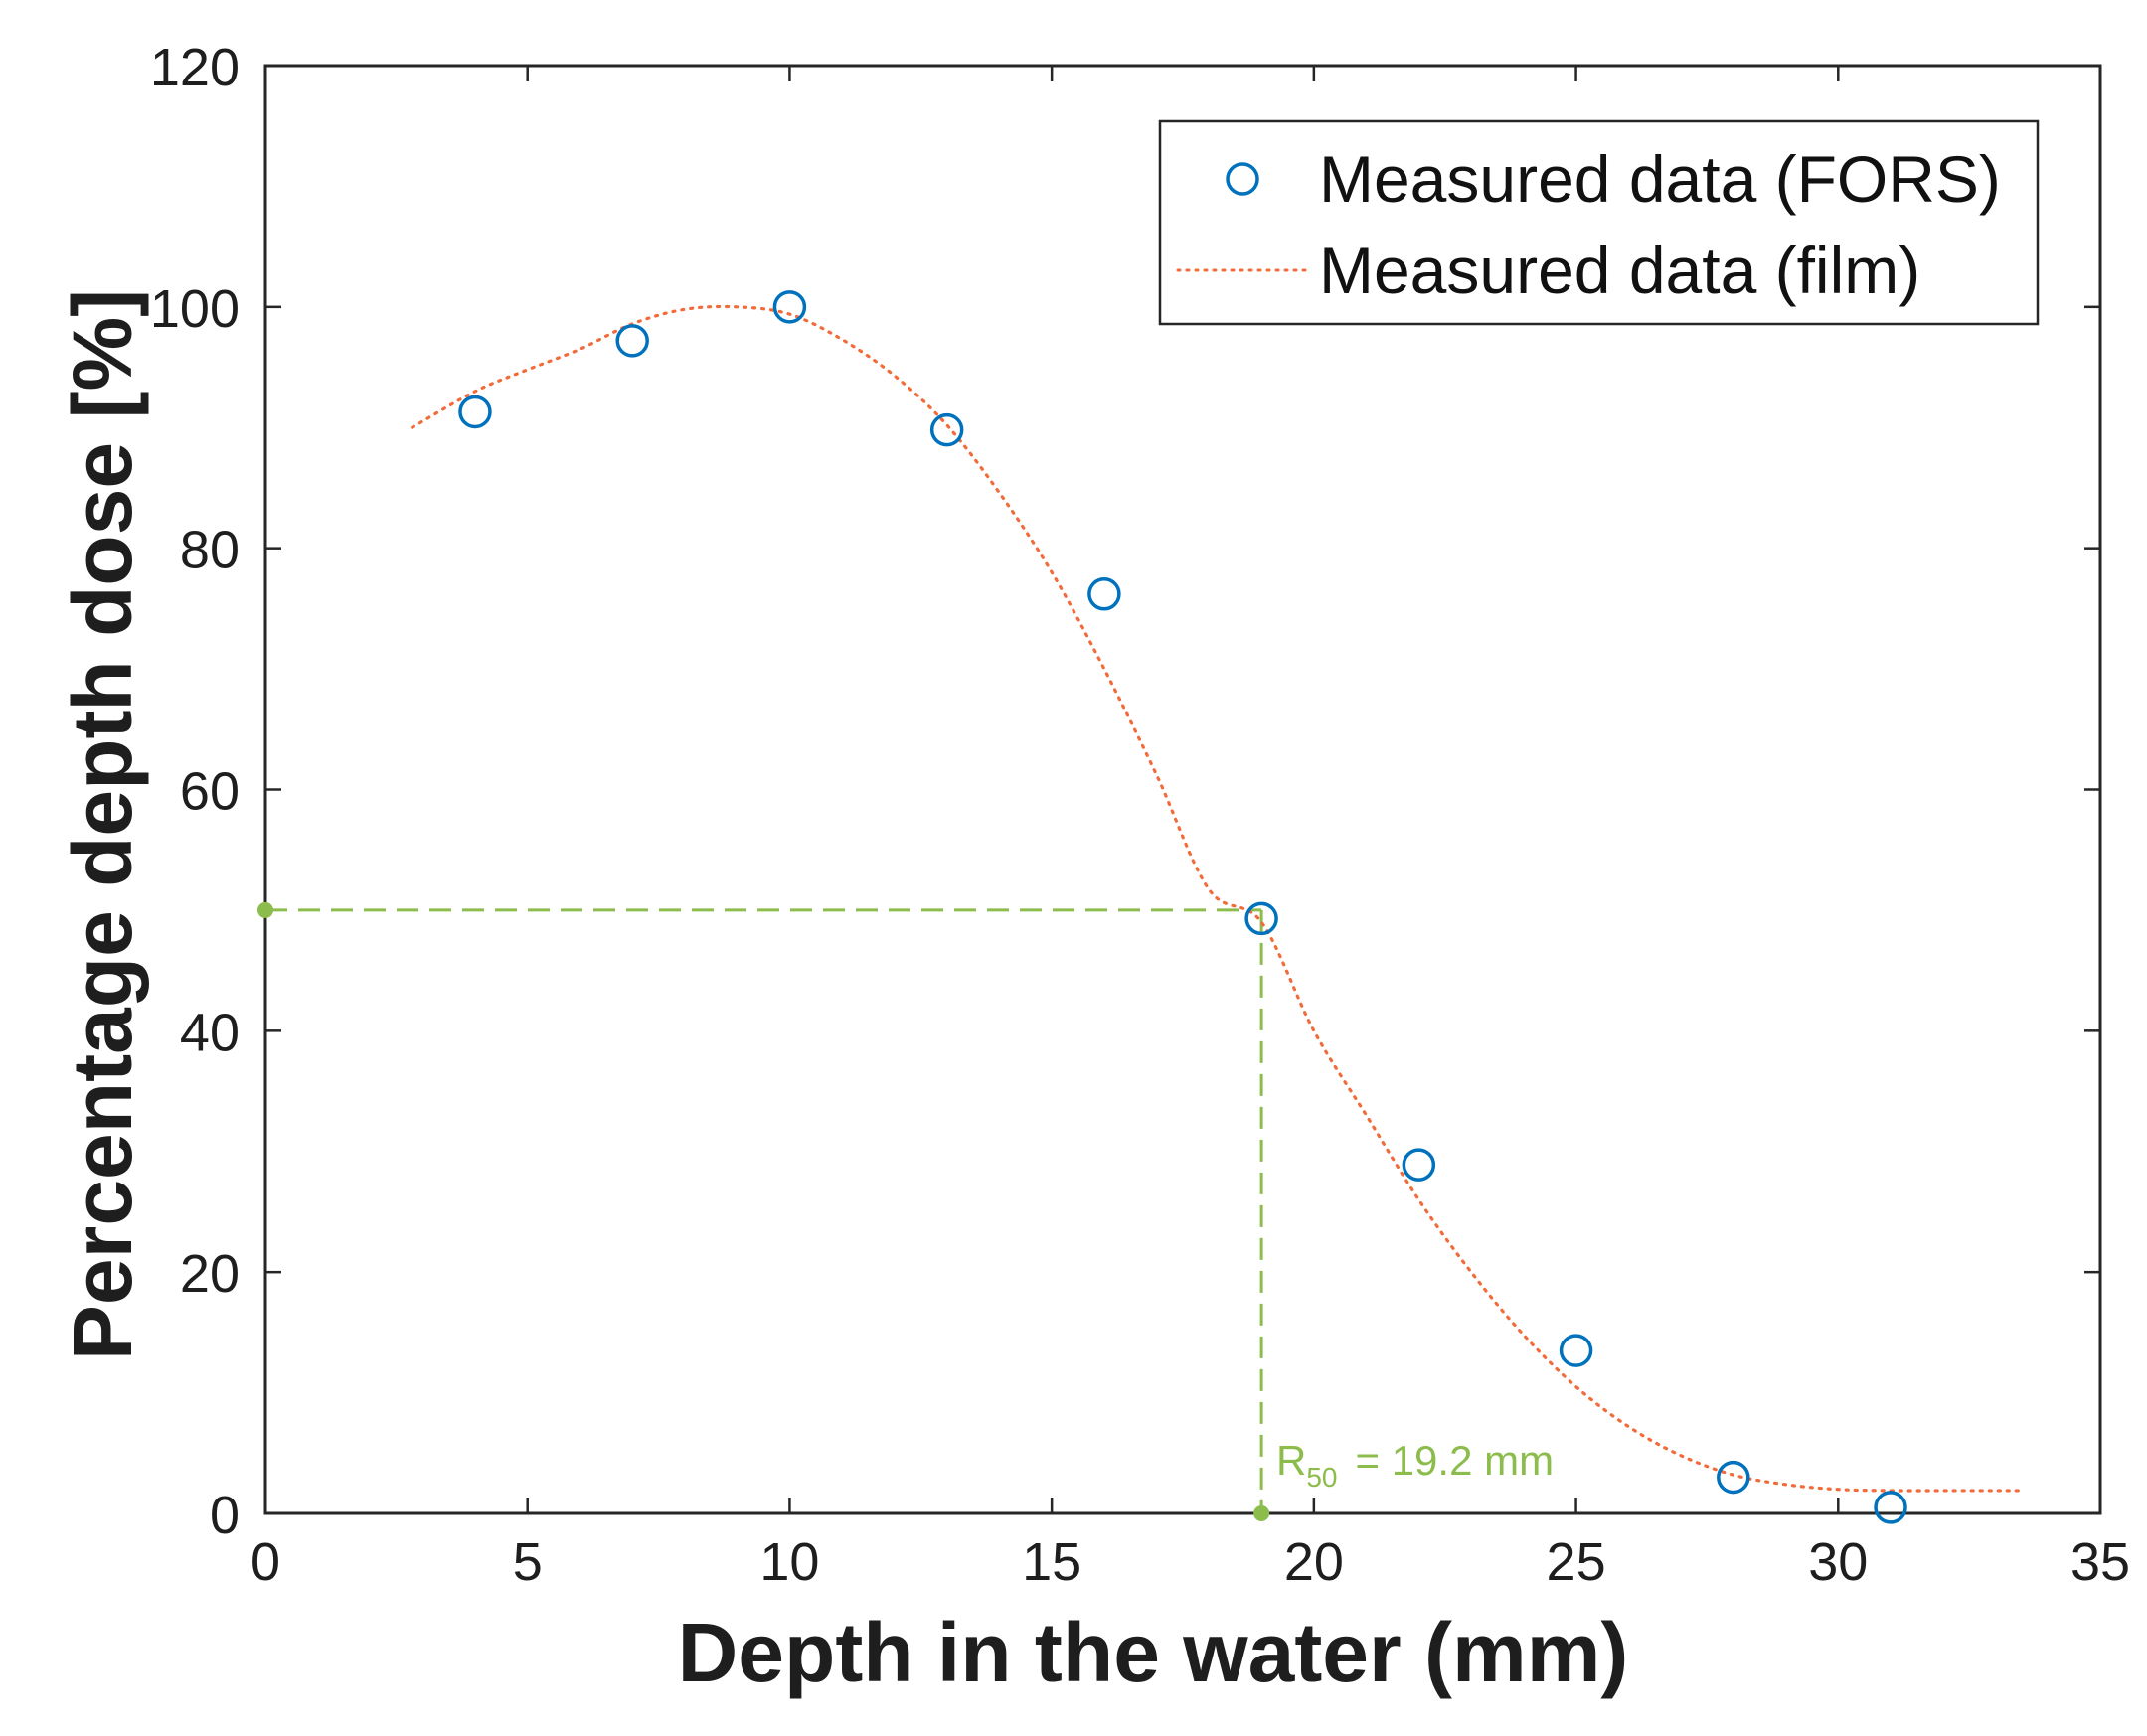 The height and width of the screenshot is (1736, 2147). Describe the element at coordinates (210, 792) in the screenshot. I see `y-tick-label: 60` at that location.